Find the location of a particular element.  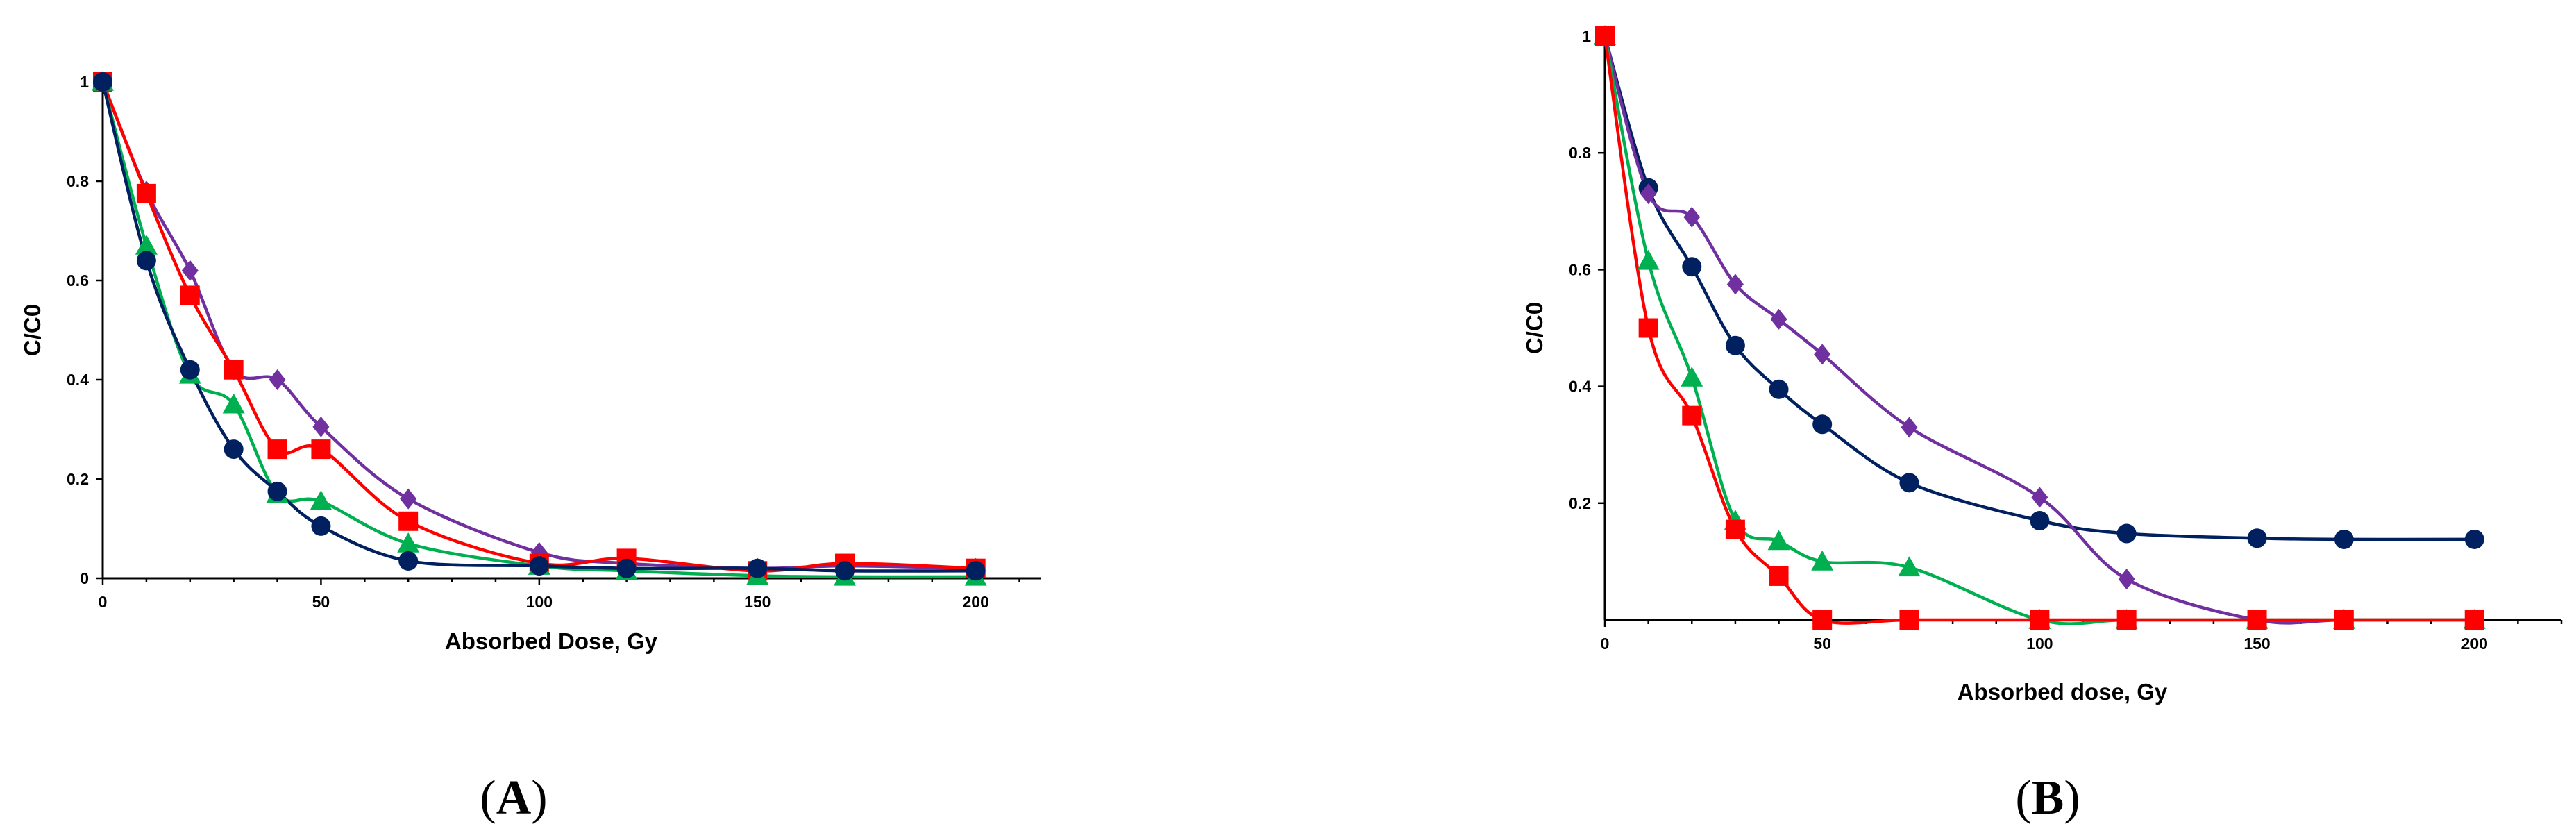

panel-label: (B) is located at coordinates (2047, 798).